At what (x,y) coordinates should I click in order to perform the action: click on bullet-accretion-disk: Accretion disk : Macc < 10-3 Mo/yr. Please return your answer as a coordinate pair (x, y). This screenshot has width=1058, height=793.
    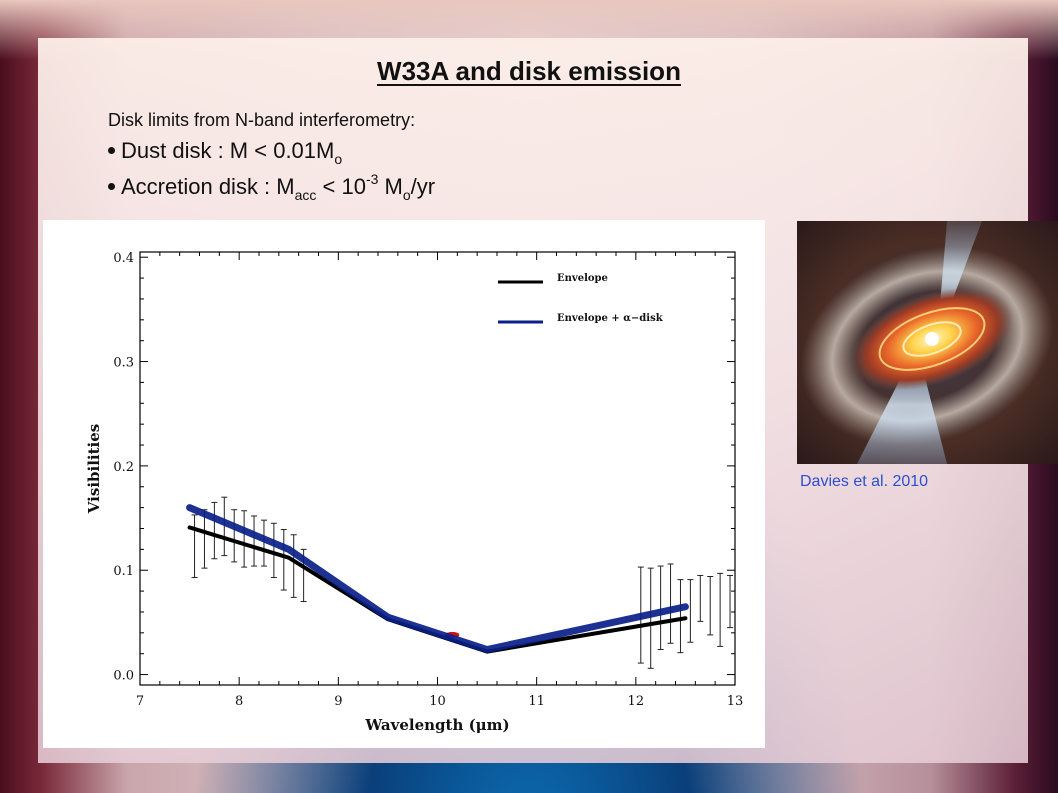
    Looking at the image, I should click on (271, 187).